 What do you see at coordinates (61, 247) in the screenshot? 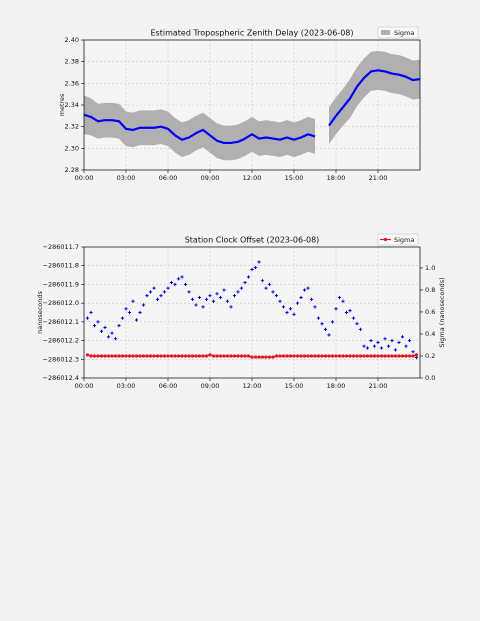
I see `y-tick-label: −286011.7` at bounding box center [61, 247].